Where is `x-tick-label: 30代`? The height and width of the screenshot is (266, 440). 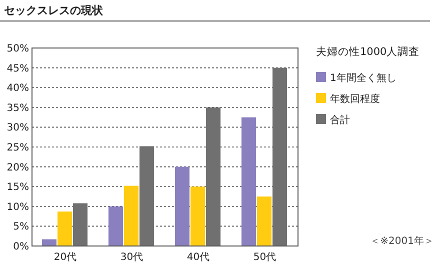 x-tick-label: 30代 is located at coordinates (132, 257).